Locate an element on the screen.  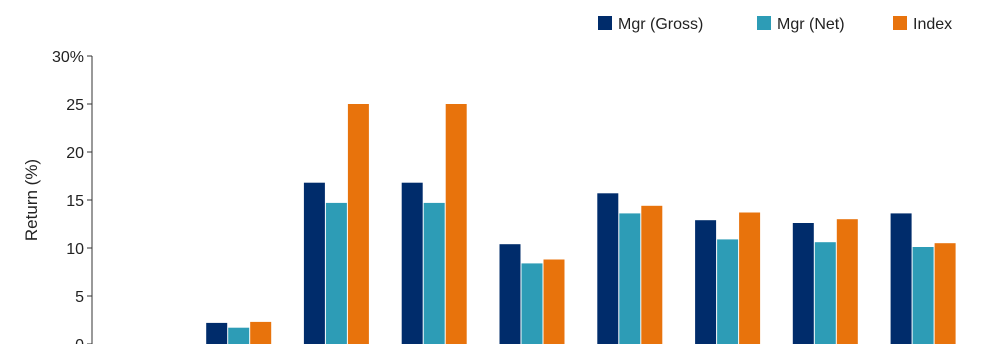
y-tick-label-10: 10 is located at coordinates (75, 249).